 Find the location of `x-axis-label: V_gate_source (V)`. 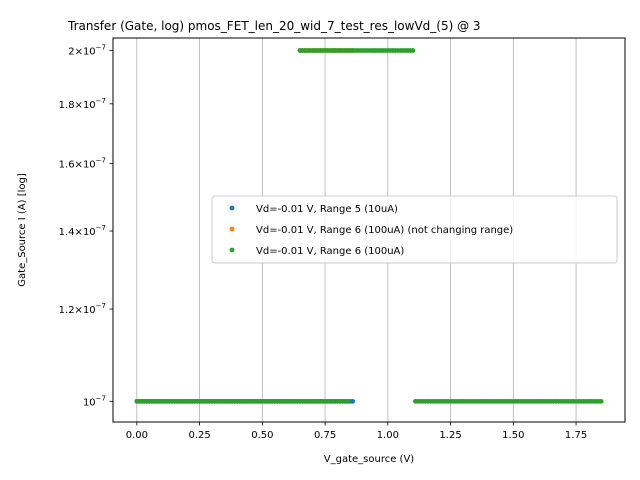

x-axis-label: V_gate_source (V) is located at coordinates (369, 459).